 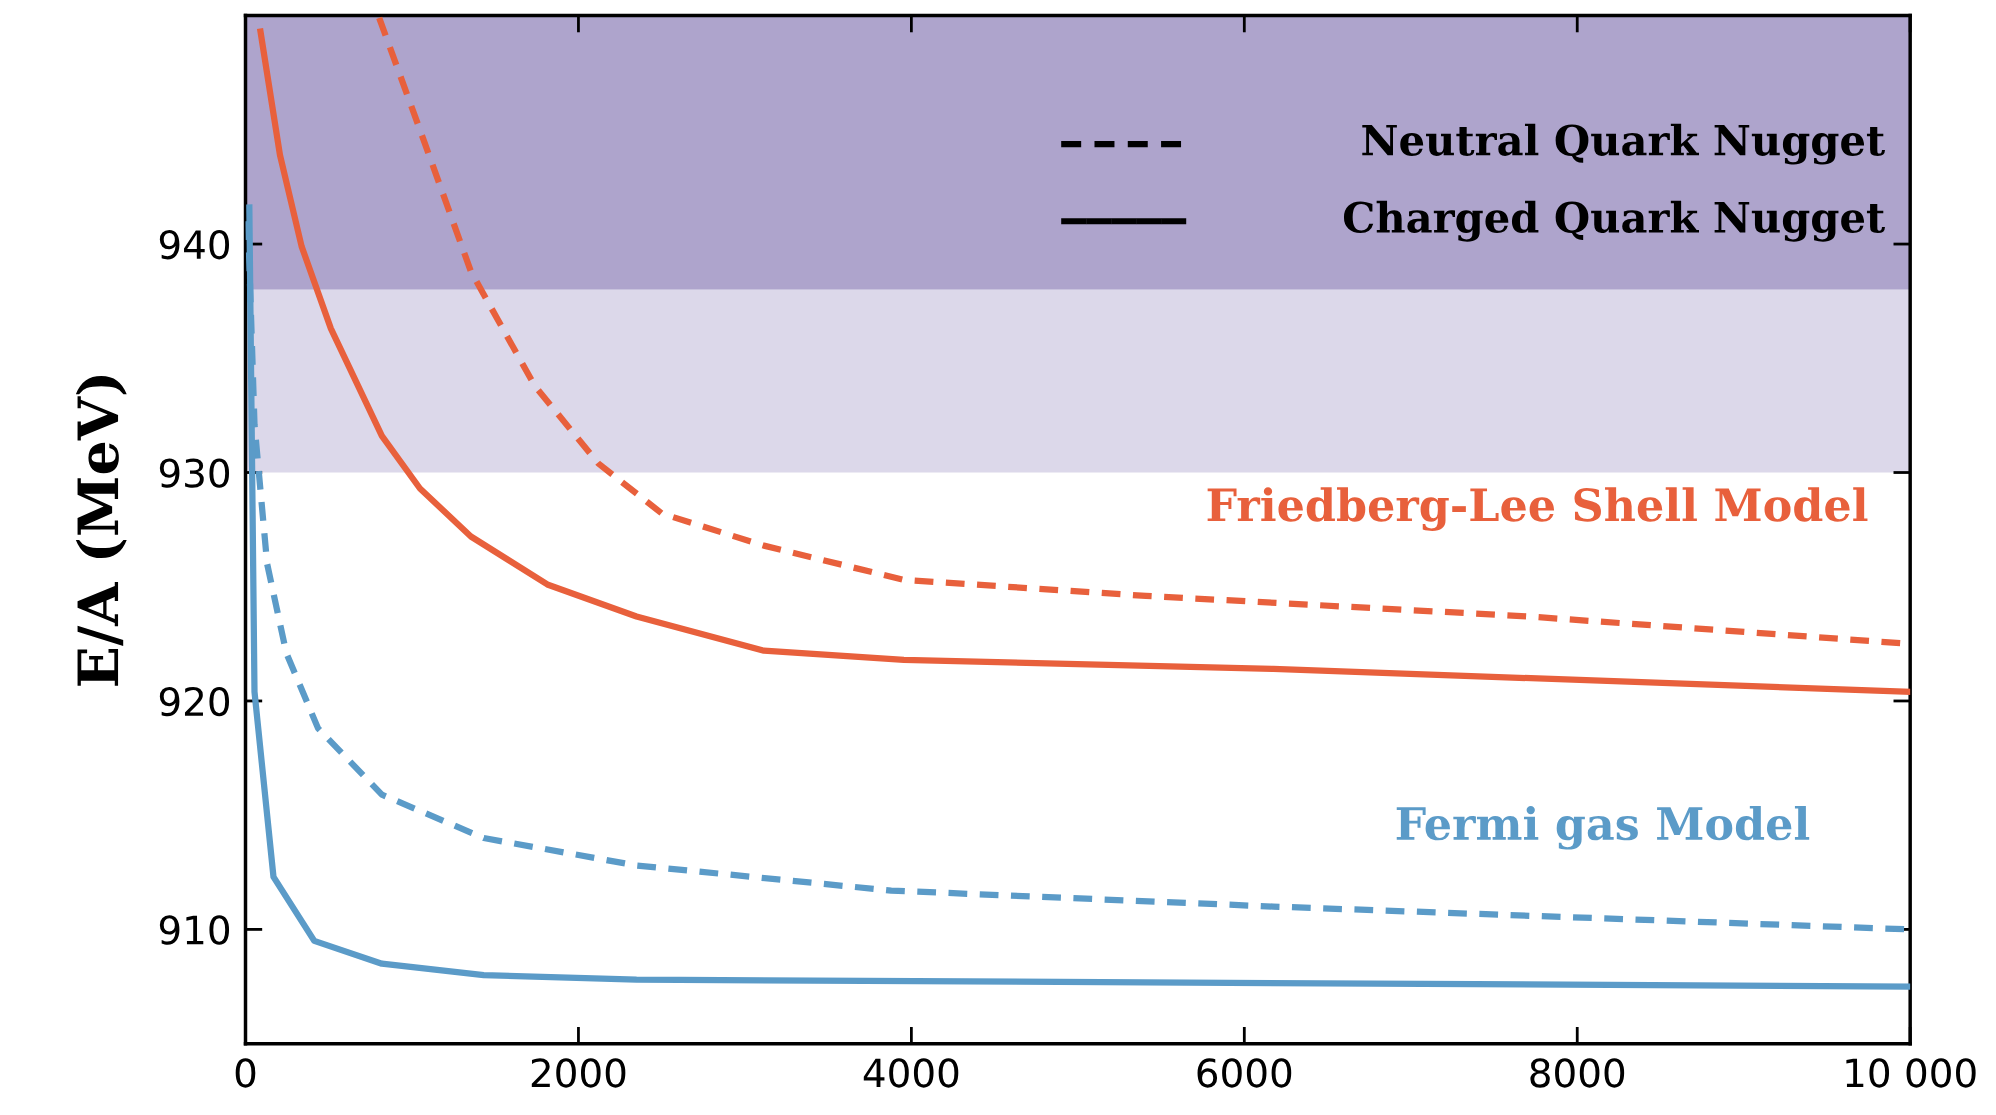 What do you see at coordinates (1911, 1073) in the screenshot?
I see `x-tick-label: 10 000` at bounding box center [1911, 1073].